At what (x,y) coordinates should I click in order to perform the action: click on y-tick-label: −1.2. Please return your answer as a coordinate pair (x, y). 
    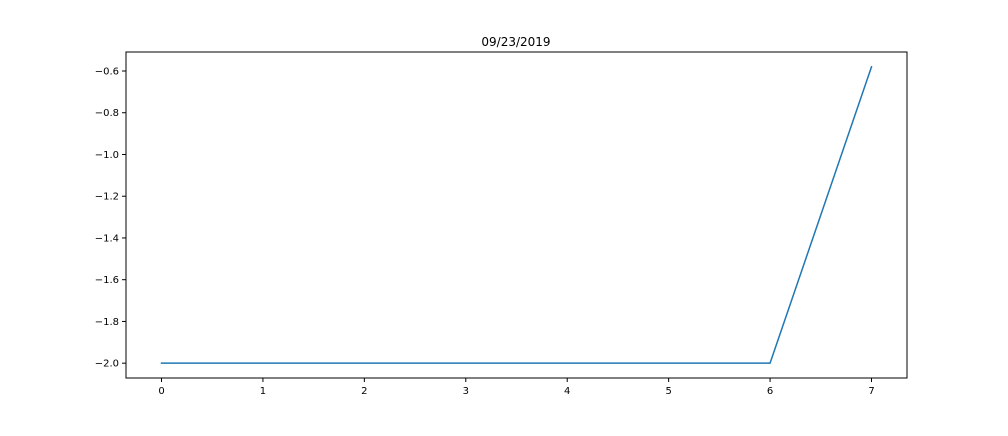
    Looking at the image, I should click on (107, 197).